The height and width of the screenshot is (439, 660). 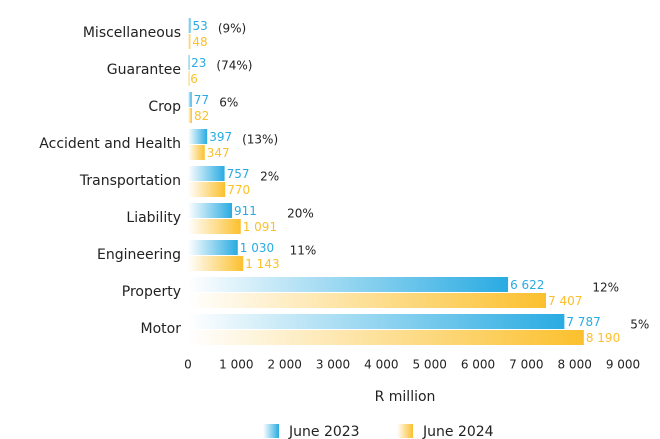 What do you see at coordinates (201, 100) in the screenshot?
I see `value-label: 77` at bounding box center [201, 100].